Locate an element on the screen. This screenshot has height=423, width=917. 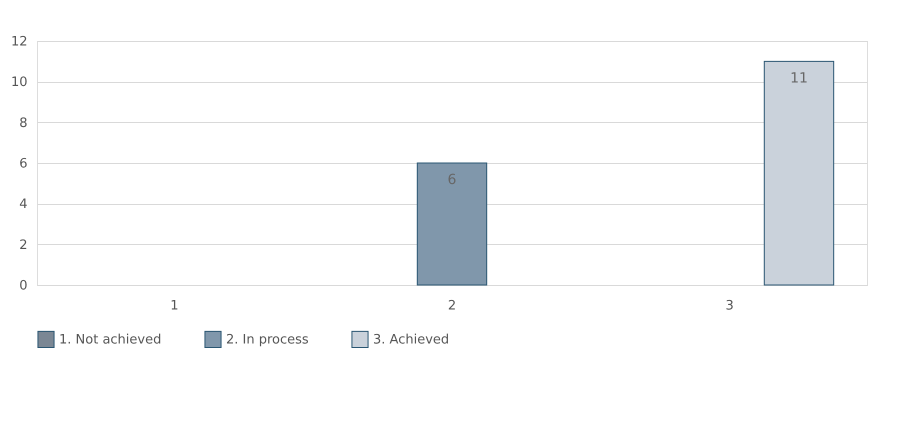
y-tick-label: 2 is located at coordinates (23, 245).